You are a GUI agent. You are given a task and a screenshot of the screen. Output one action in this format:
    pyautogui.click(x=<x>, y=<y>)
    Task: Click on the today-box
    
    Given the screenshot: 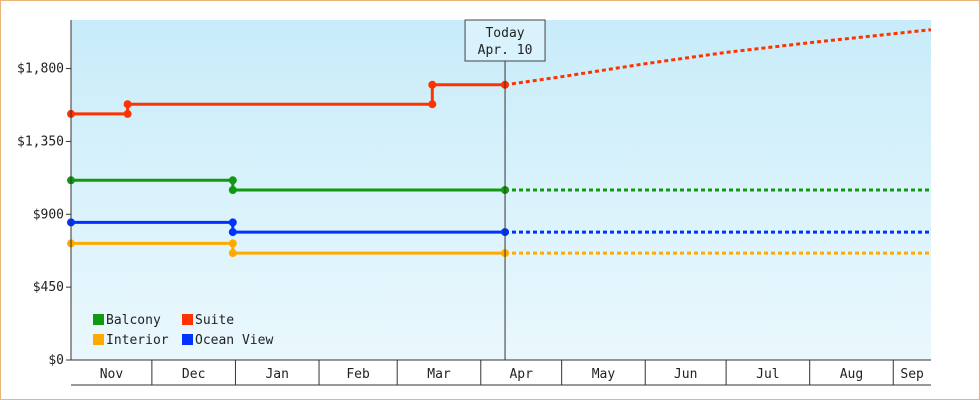 What is the action you would take?
    pyautogui.click(x=505, y=40)
    